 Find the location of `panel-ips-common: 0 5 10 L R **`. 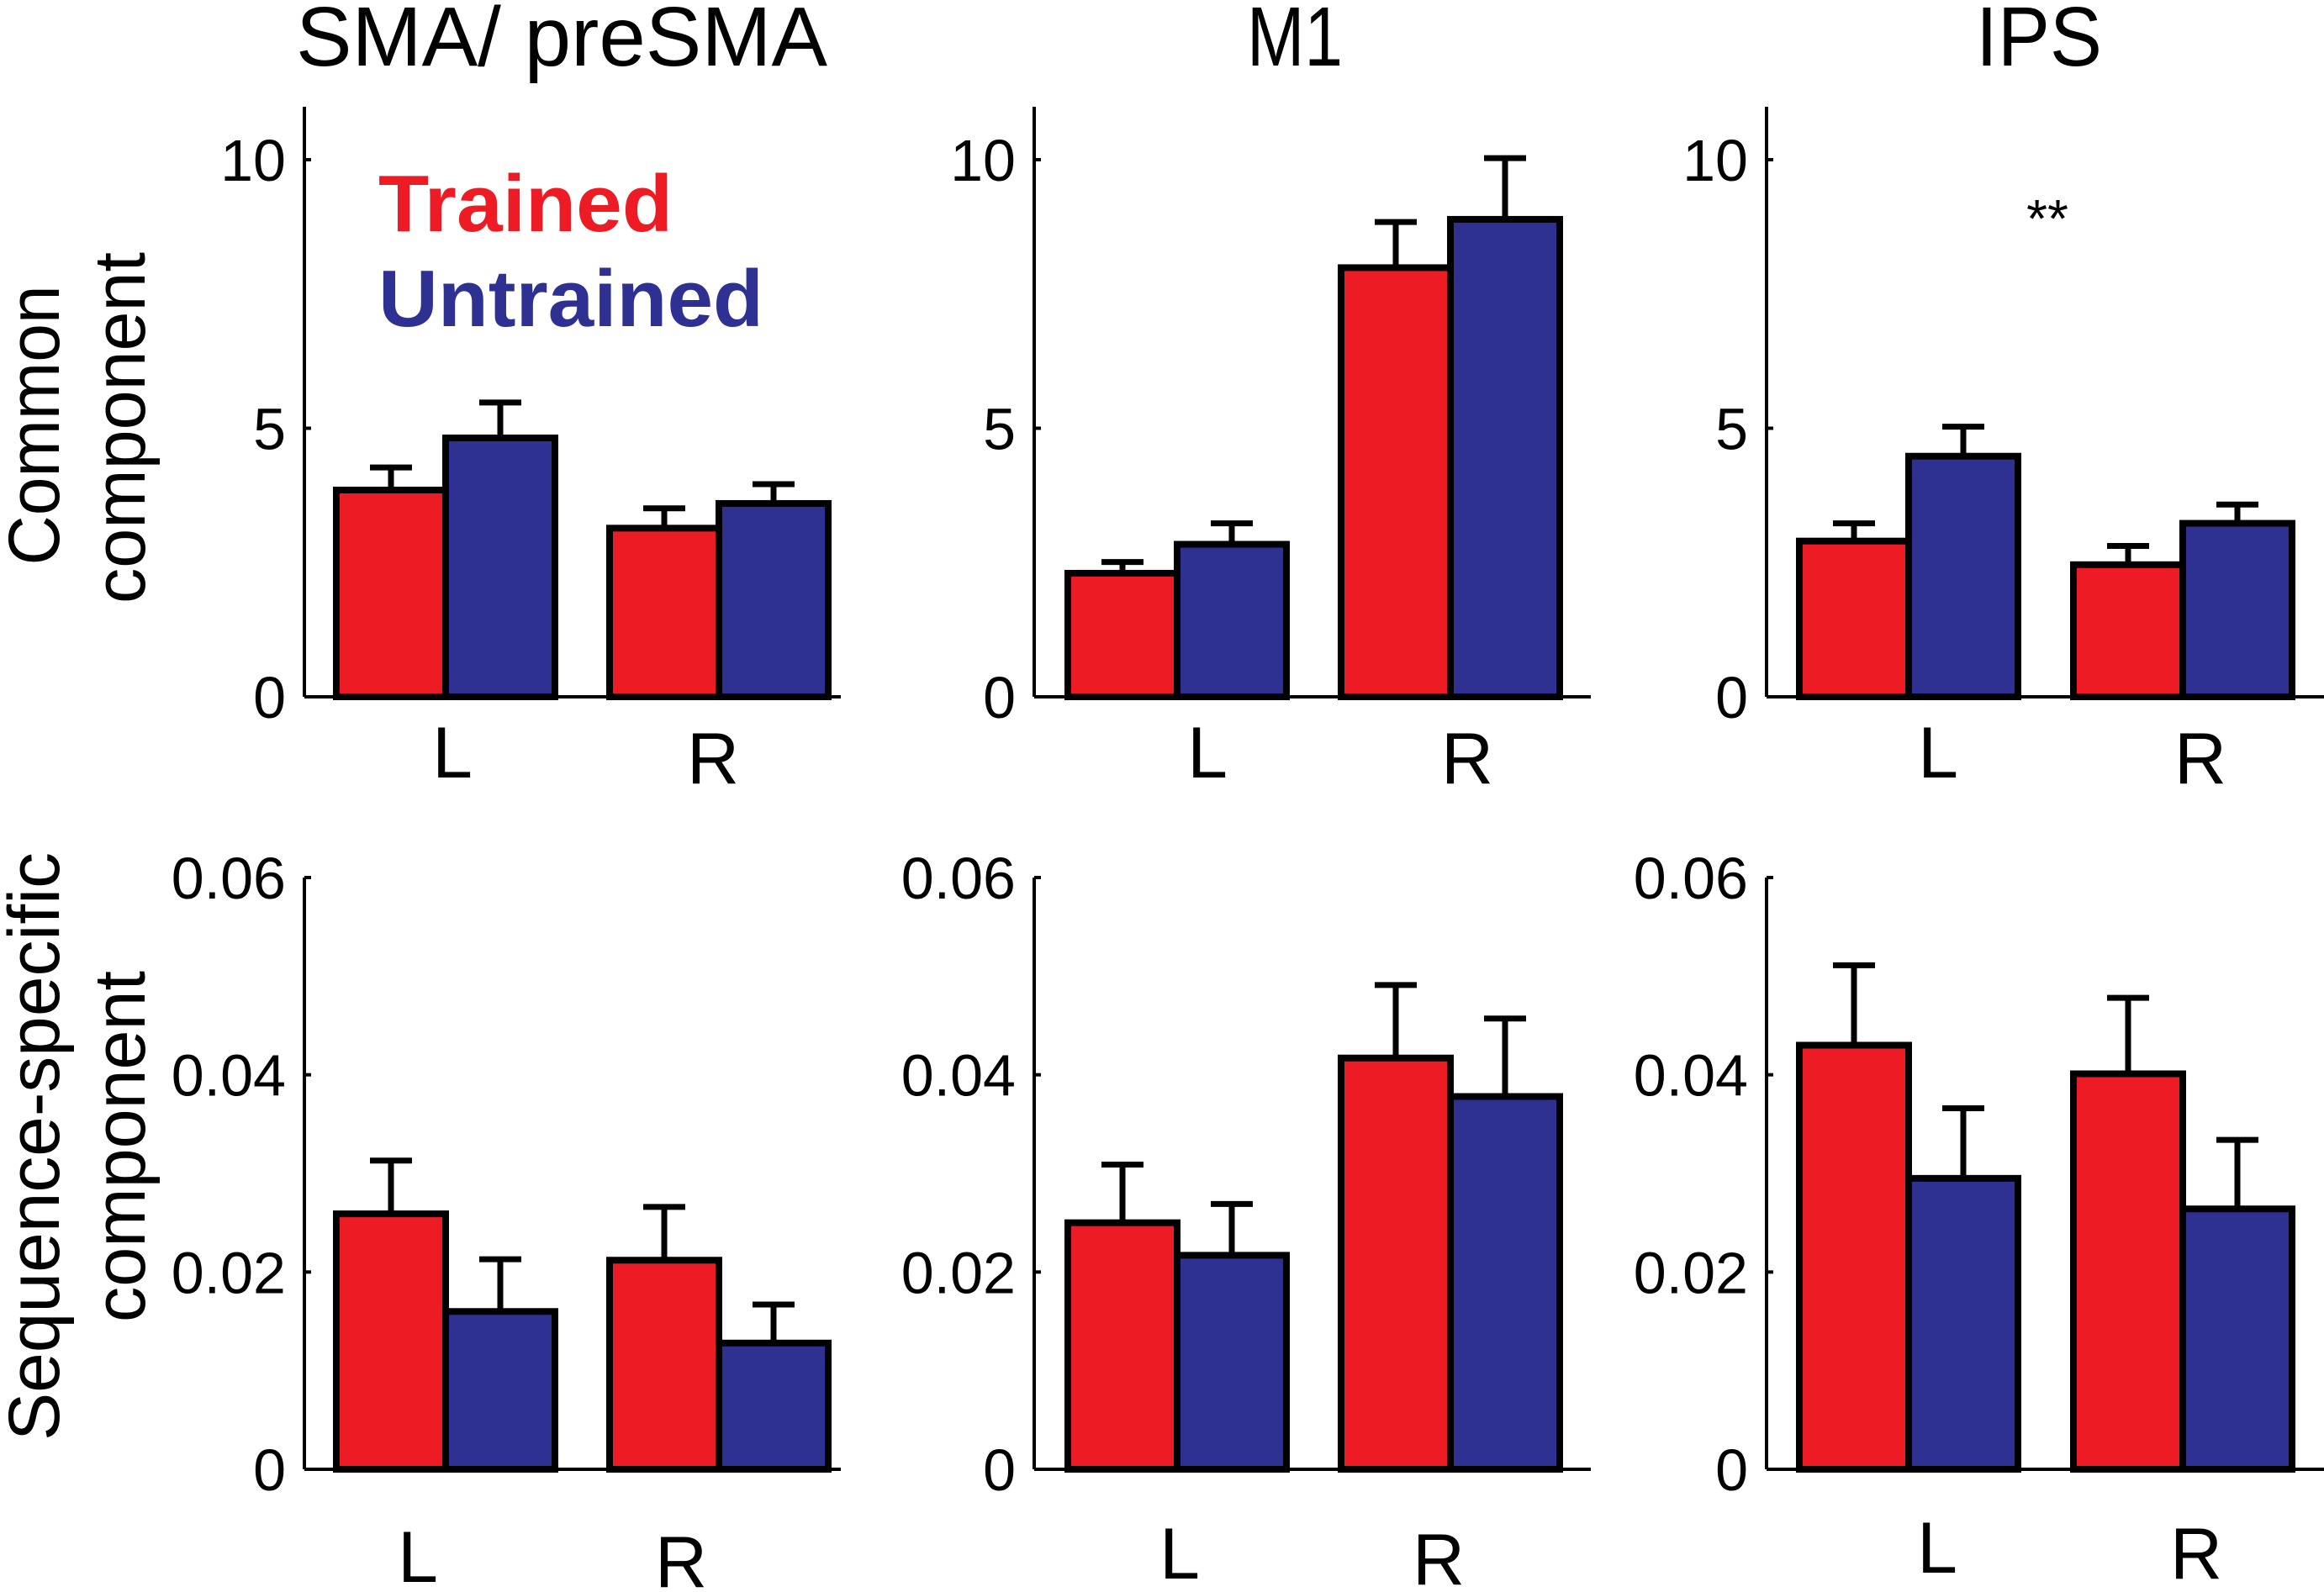

panel-ips-common: 0 5 10 L R ** is located at coordinates (2003, 453).